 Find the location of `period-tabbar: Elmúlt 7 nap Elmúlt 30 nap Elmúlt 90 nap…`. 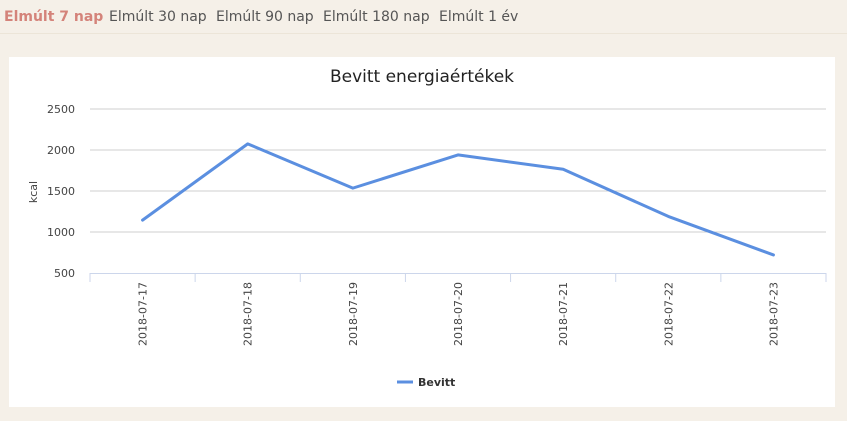

period-tabbar: Elmúlt 7 nap Elmúlt 30 nap Elmúlt 90 nap… is located at coordinates (423, 17).